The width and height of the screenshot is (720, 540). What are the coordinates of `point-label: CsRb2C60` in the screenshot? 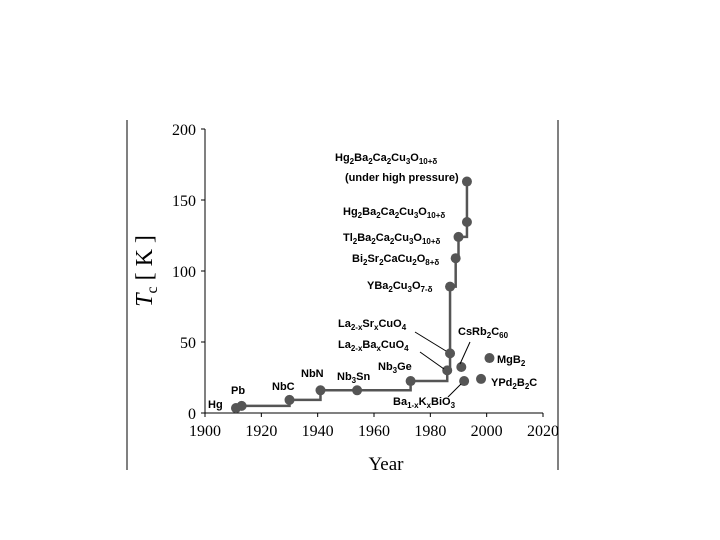 It's located at (483, 333).